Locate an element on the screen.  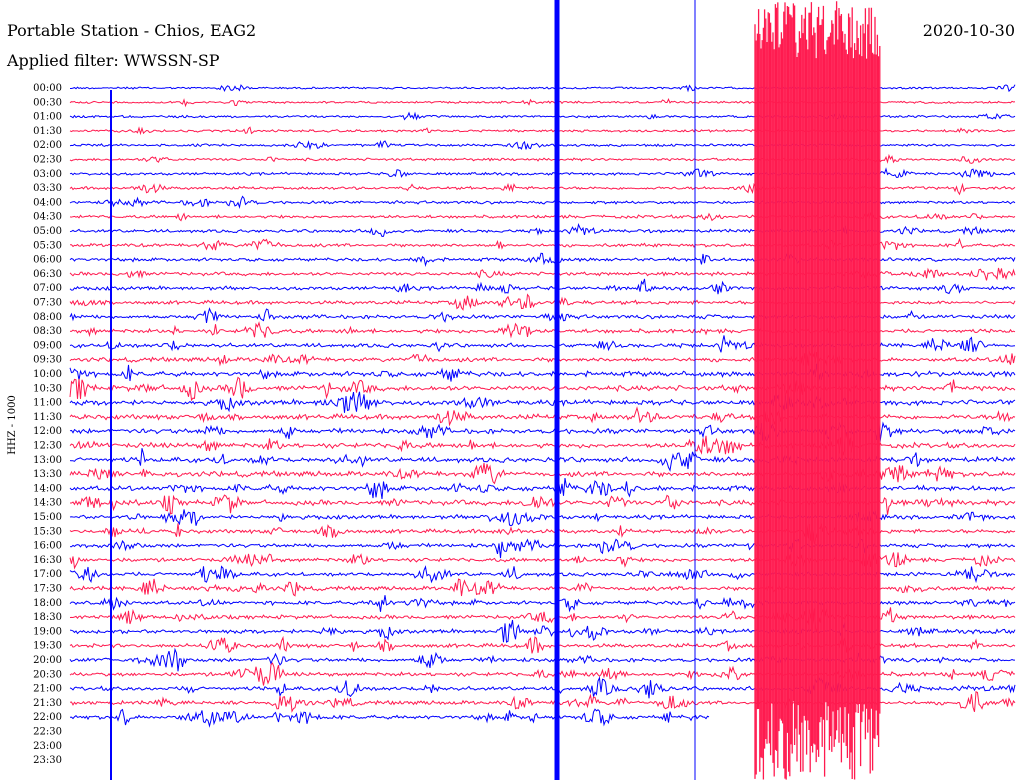
row-label: 07:30 is located at coordinates (47, 303).